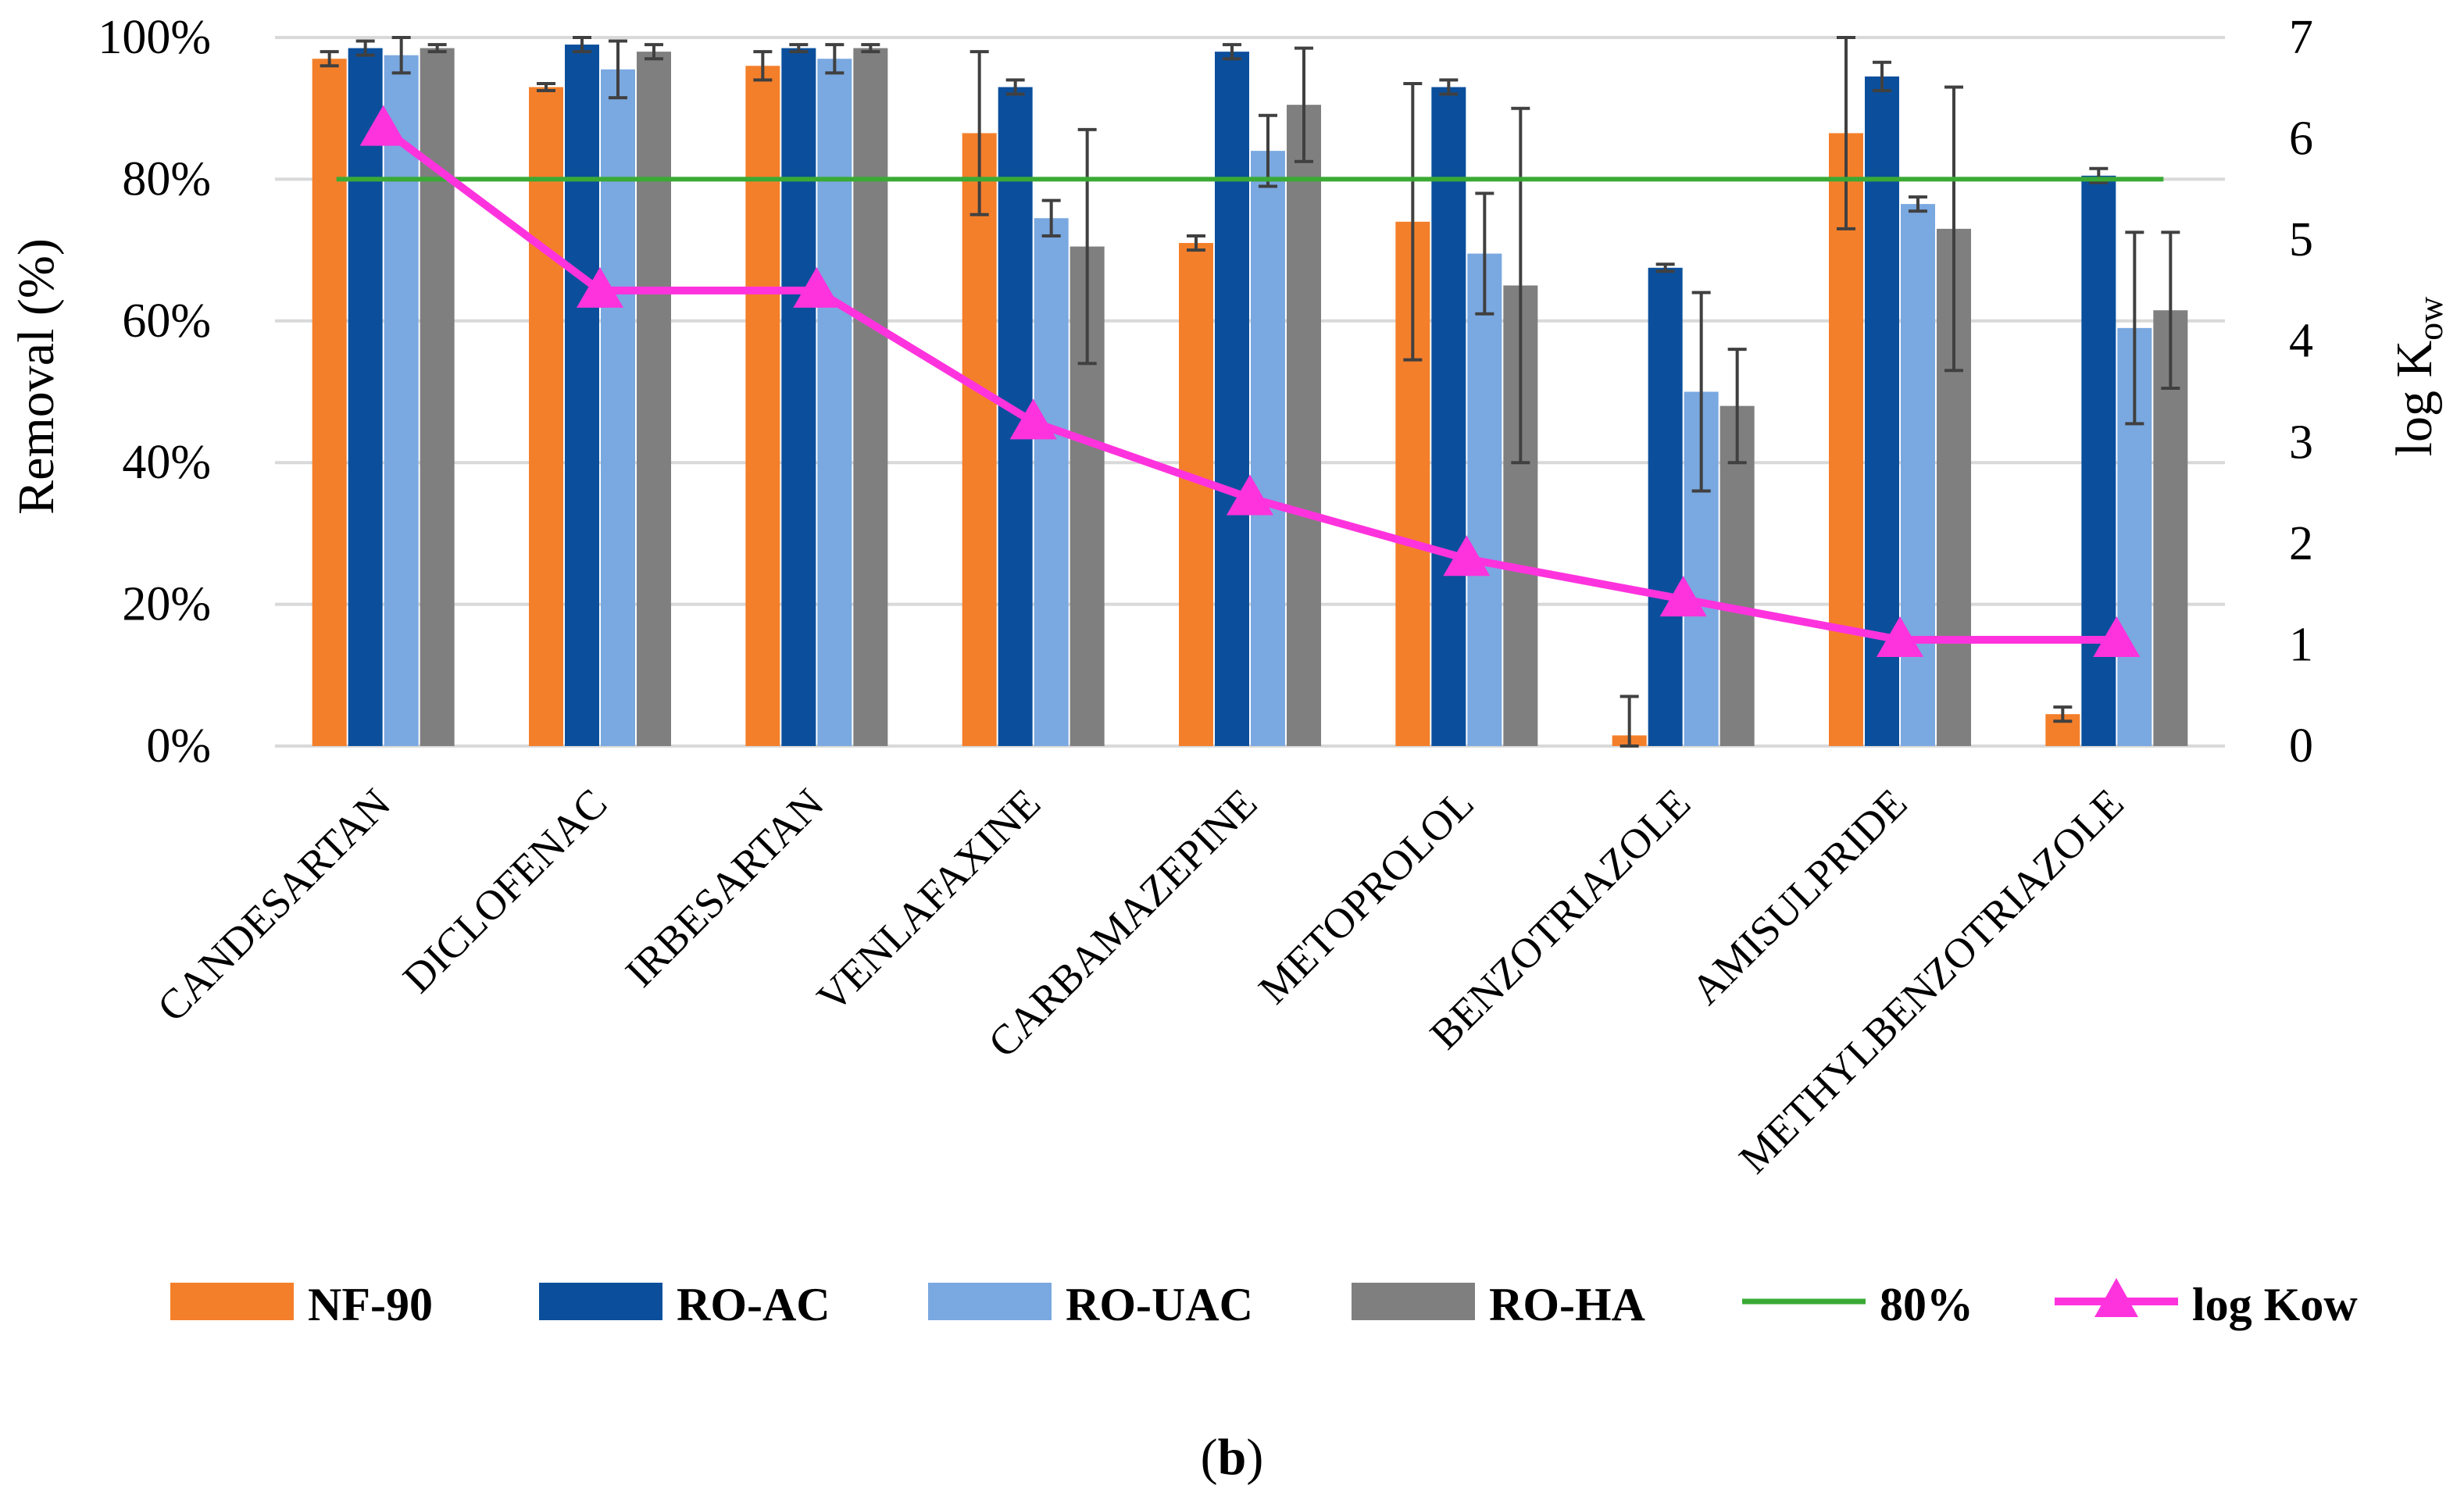 The image size is (2464, 1503). I want to click on y2-tick-label: 6, so click(2301, 139).